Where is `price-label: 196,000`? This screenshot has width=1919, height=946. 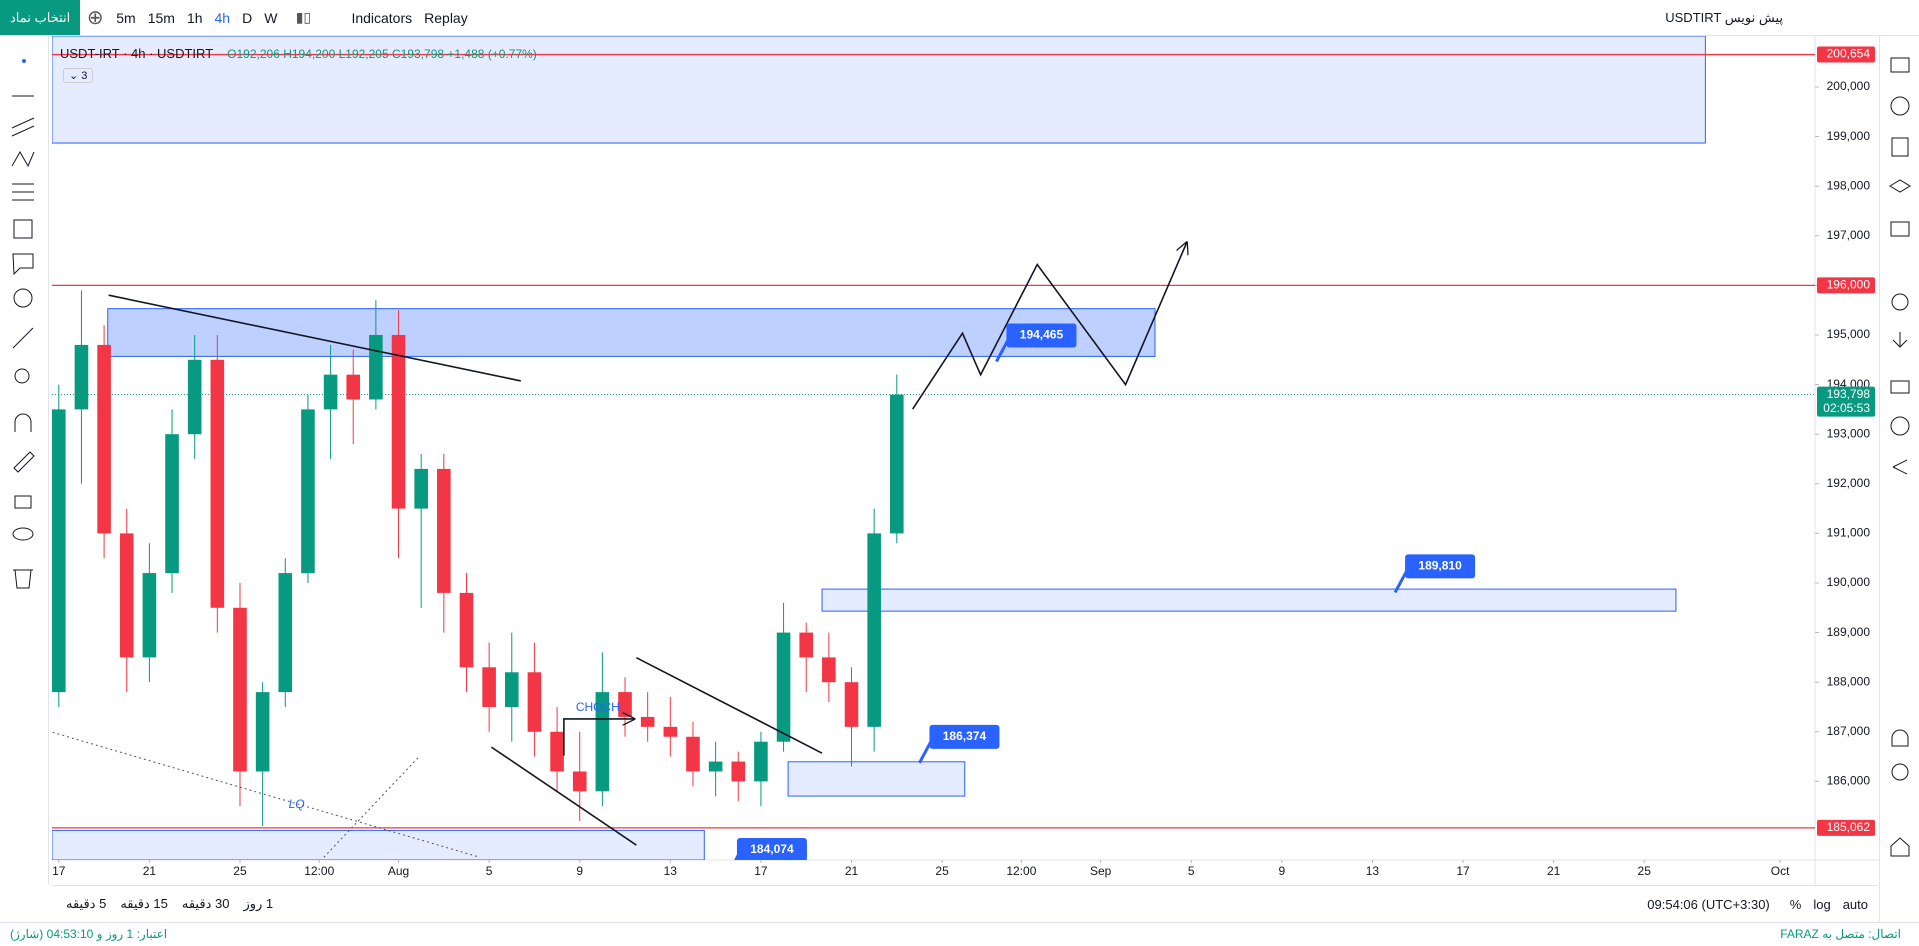
price-label: 196,000 is located at coordinates (1849, 285).